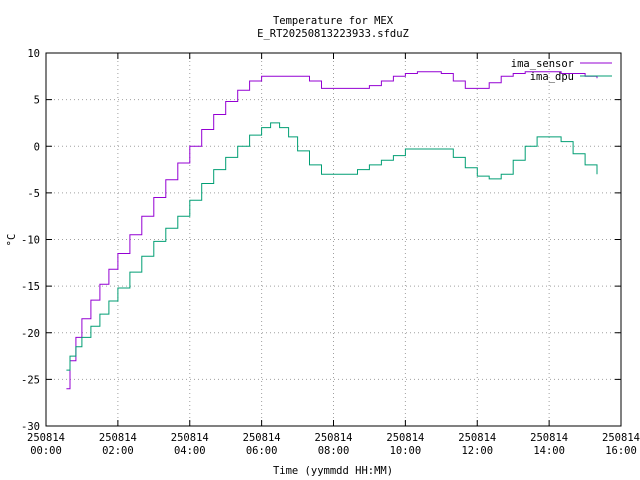  Describe the element at coordinates (37, 147) in the screenshot. I see `y-tick-label: 0` at that location.